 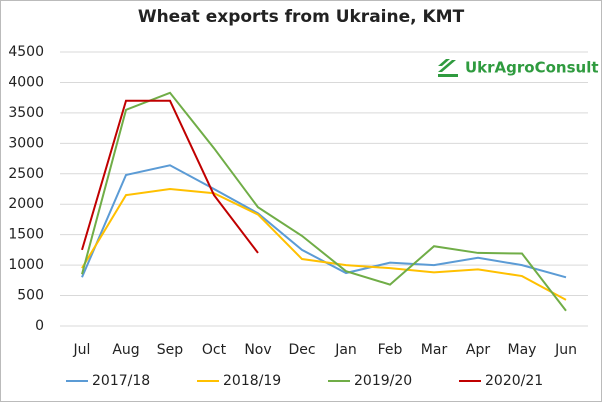 What do you see at coordinates (82, 350) in the screenshot?
I see `x-tick-label: Jul` at bounding box center [82, 350].